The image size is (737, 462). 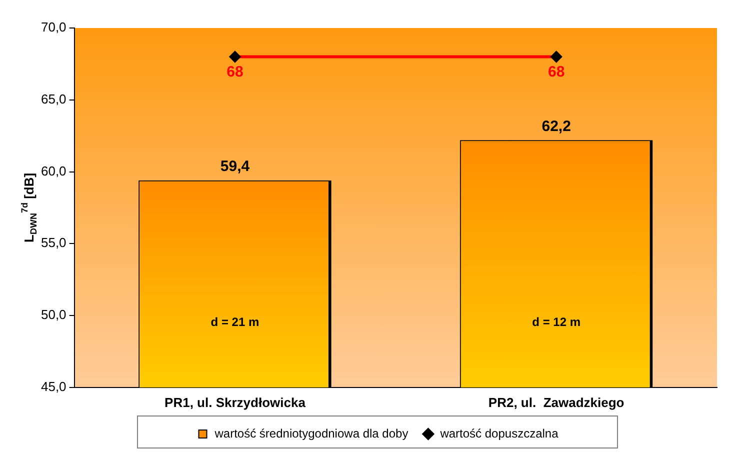 I want to click on legend-label: wartość dopuszczalna, so click(x=499, y=433).